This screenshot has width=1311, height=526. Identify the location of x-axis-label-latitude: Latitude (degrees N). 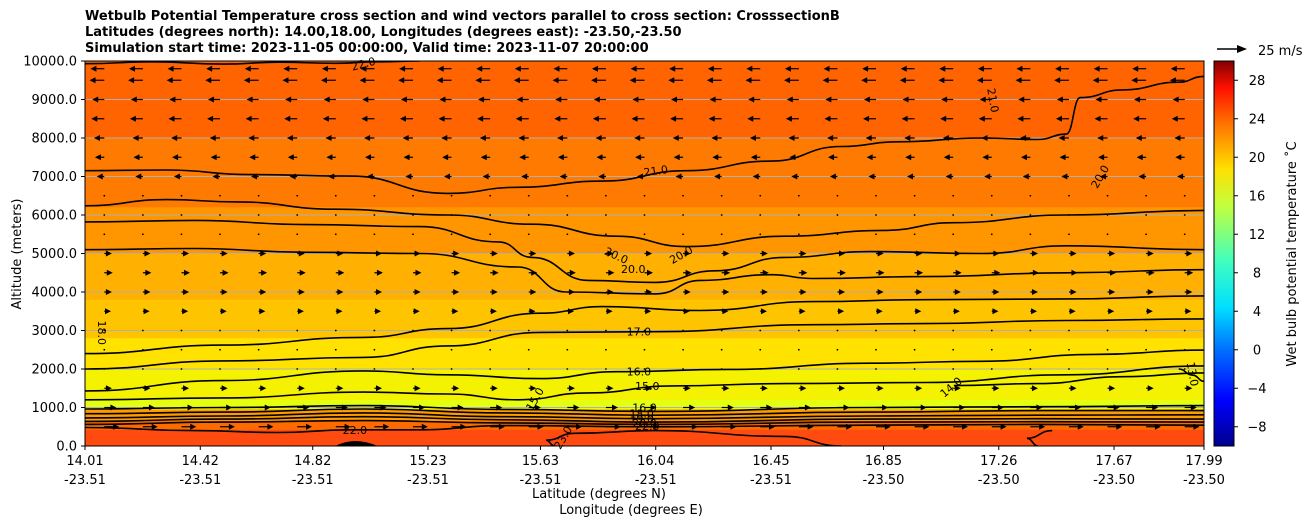
(599, 494).